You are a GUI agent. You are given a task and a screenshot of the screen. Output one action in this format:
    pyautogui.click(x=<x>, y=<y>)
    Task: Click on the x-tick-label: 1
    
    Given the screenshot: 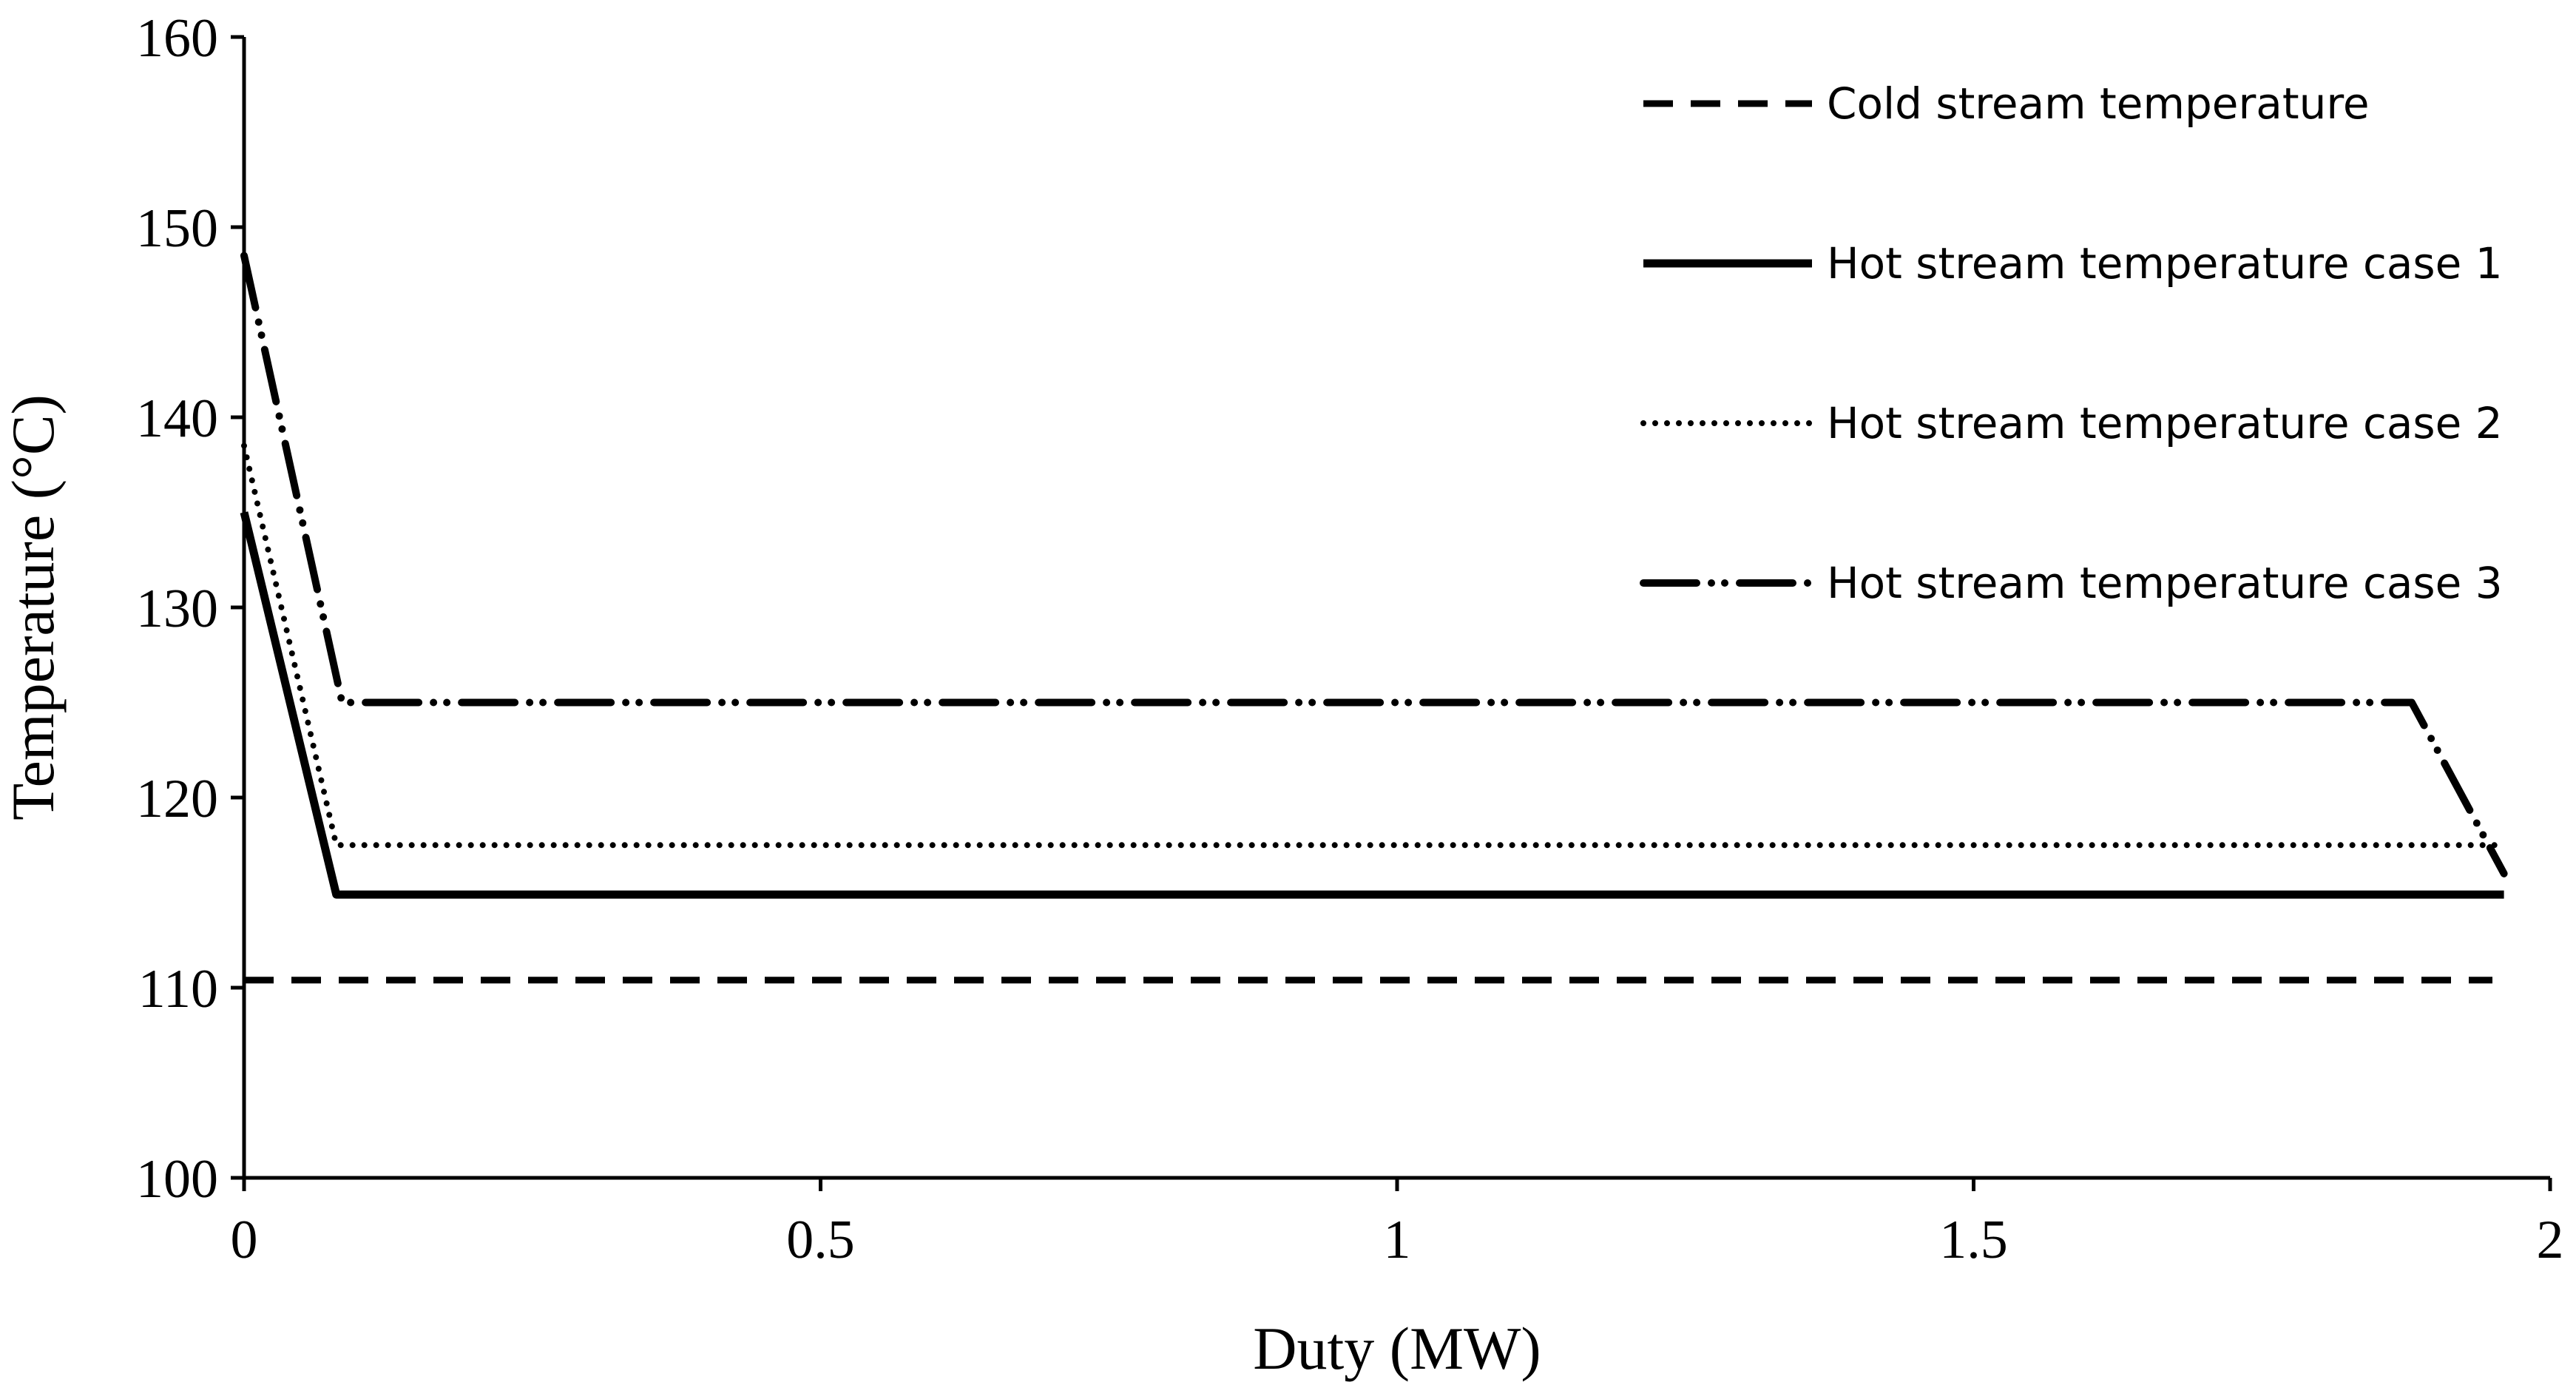 What is the action you would take?
    pyautogui.click(x=1397, y=1240)
    